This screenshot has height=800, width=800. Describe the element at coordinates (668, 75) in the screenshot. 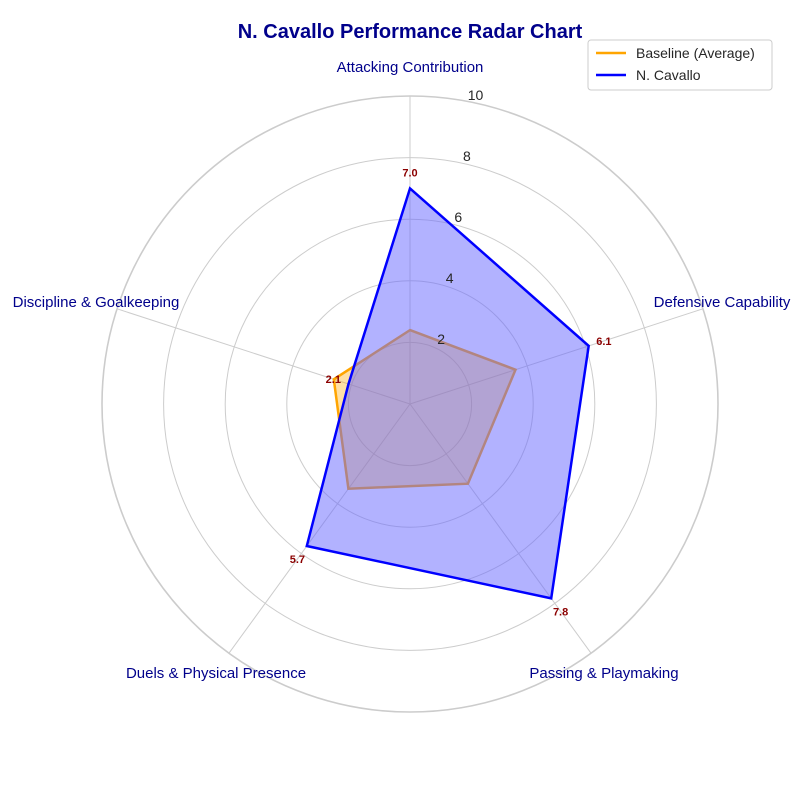

I see `legend-label-cavallo: N. Cavallo` at that location.